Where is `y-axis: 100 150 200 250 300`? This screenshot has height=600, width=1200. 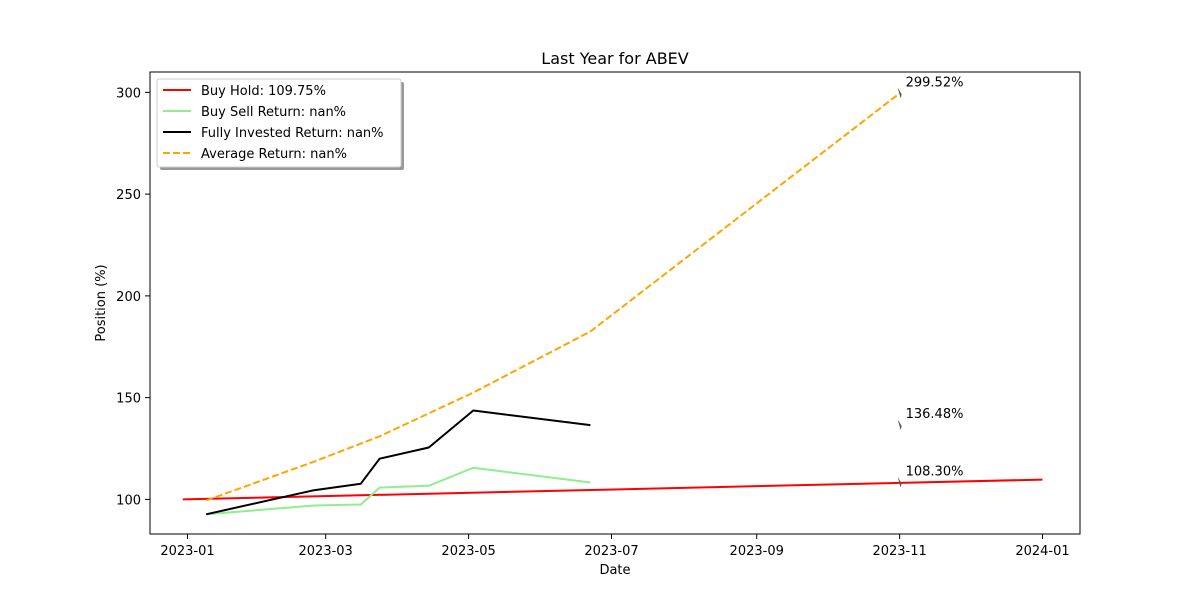
y-axis: 100 150 200 250 300 is located at coordinates (133, 297).